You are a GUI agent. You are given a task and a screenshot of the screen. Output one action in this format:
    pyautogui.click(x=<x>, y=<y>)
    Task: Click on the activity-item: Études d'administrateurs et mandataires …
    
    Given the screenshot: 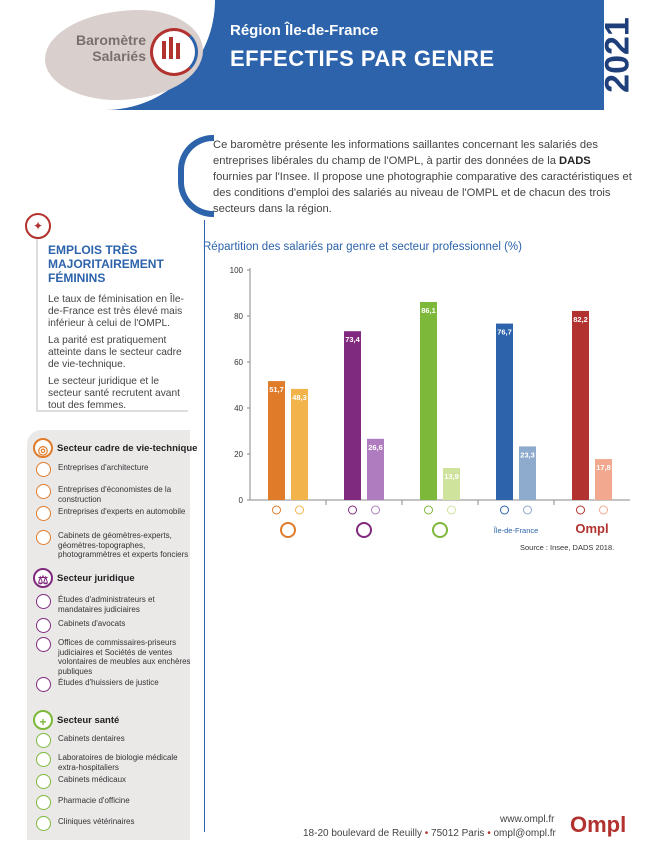 What is the action you would take?
    pyautogui.click(x=106, y=604)
    